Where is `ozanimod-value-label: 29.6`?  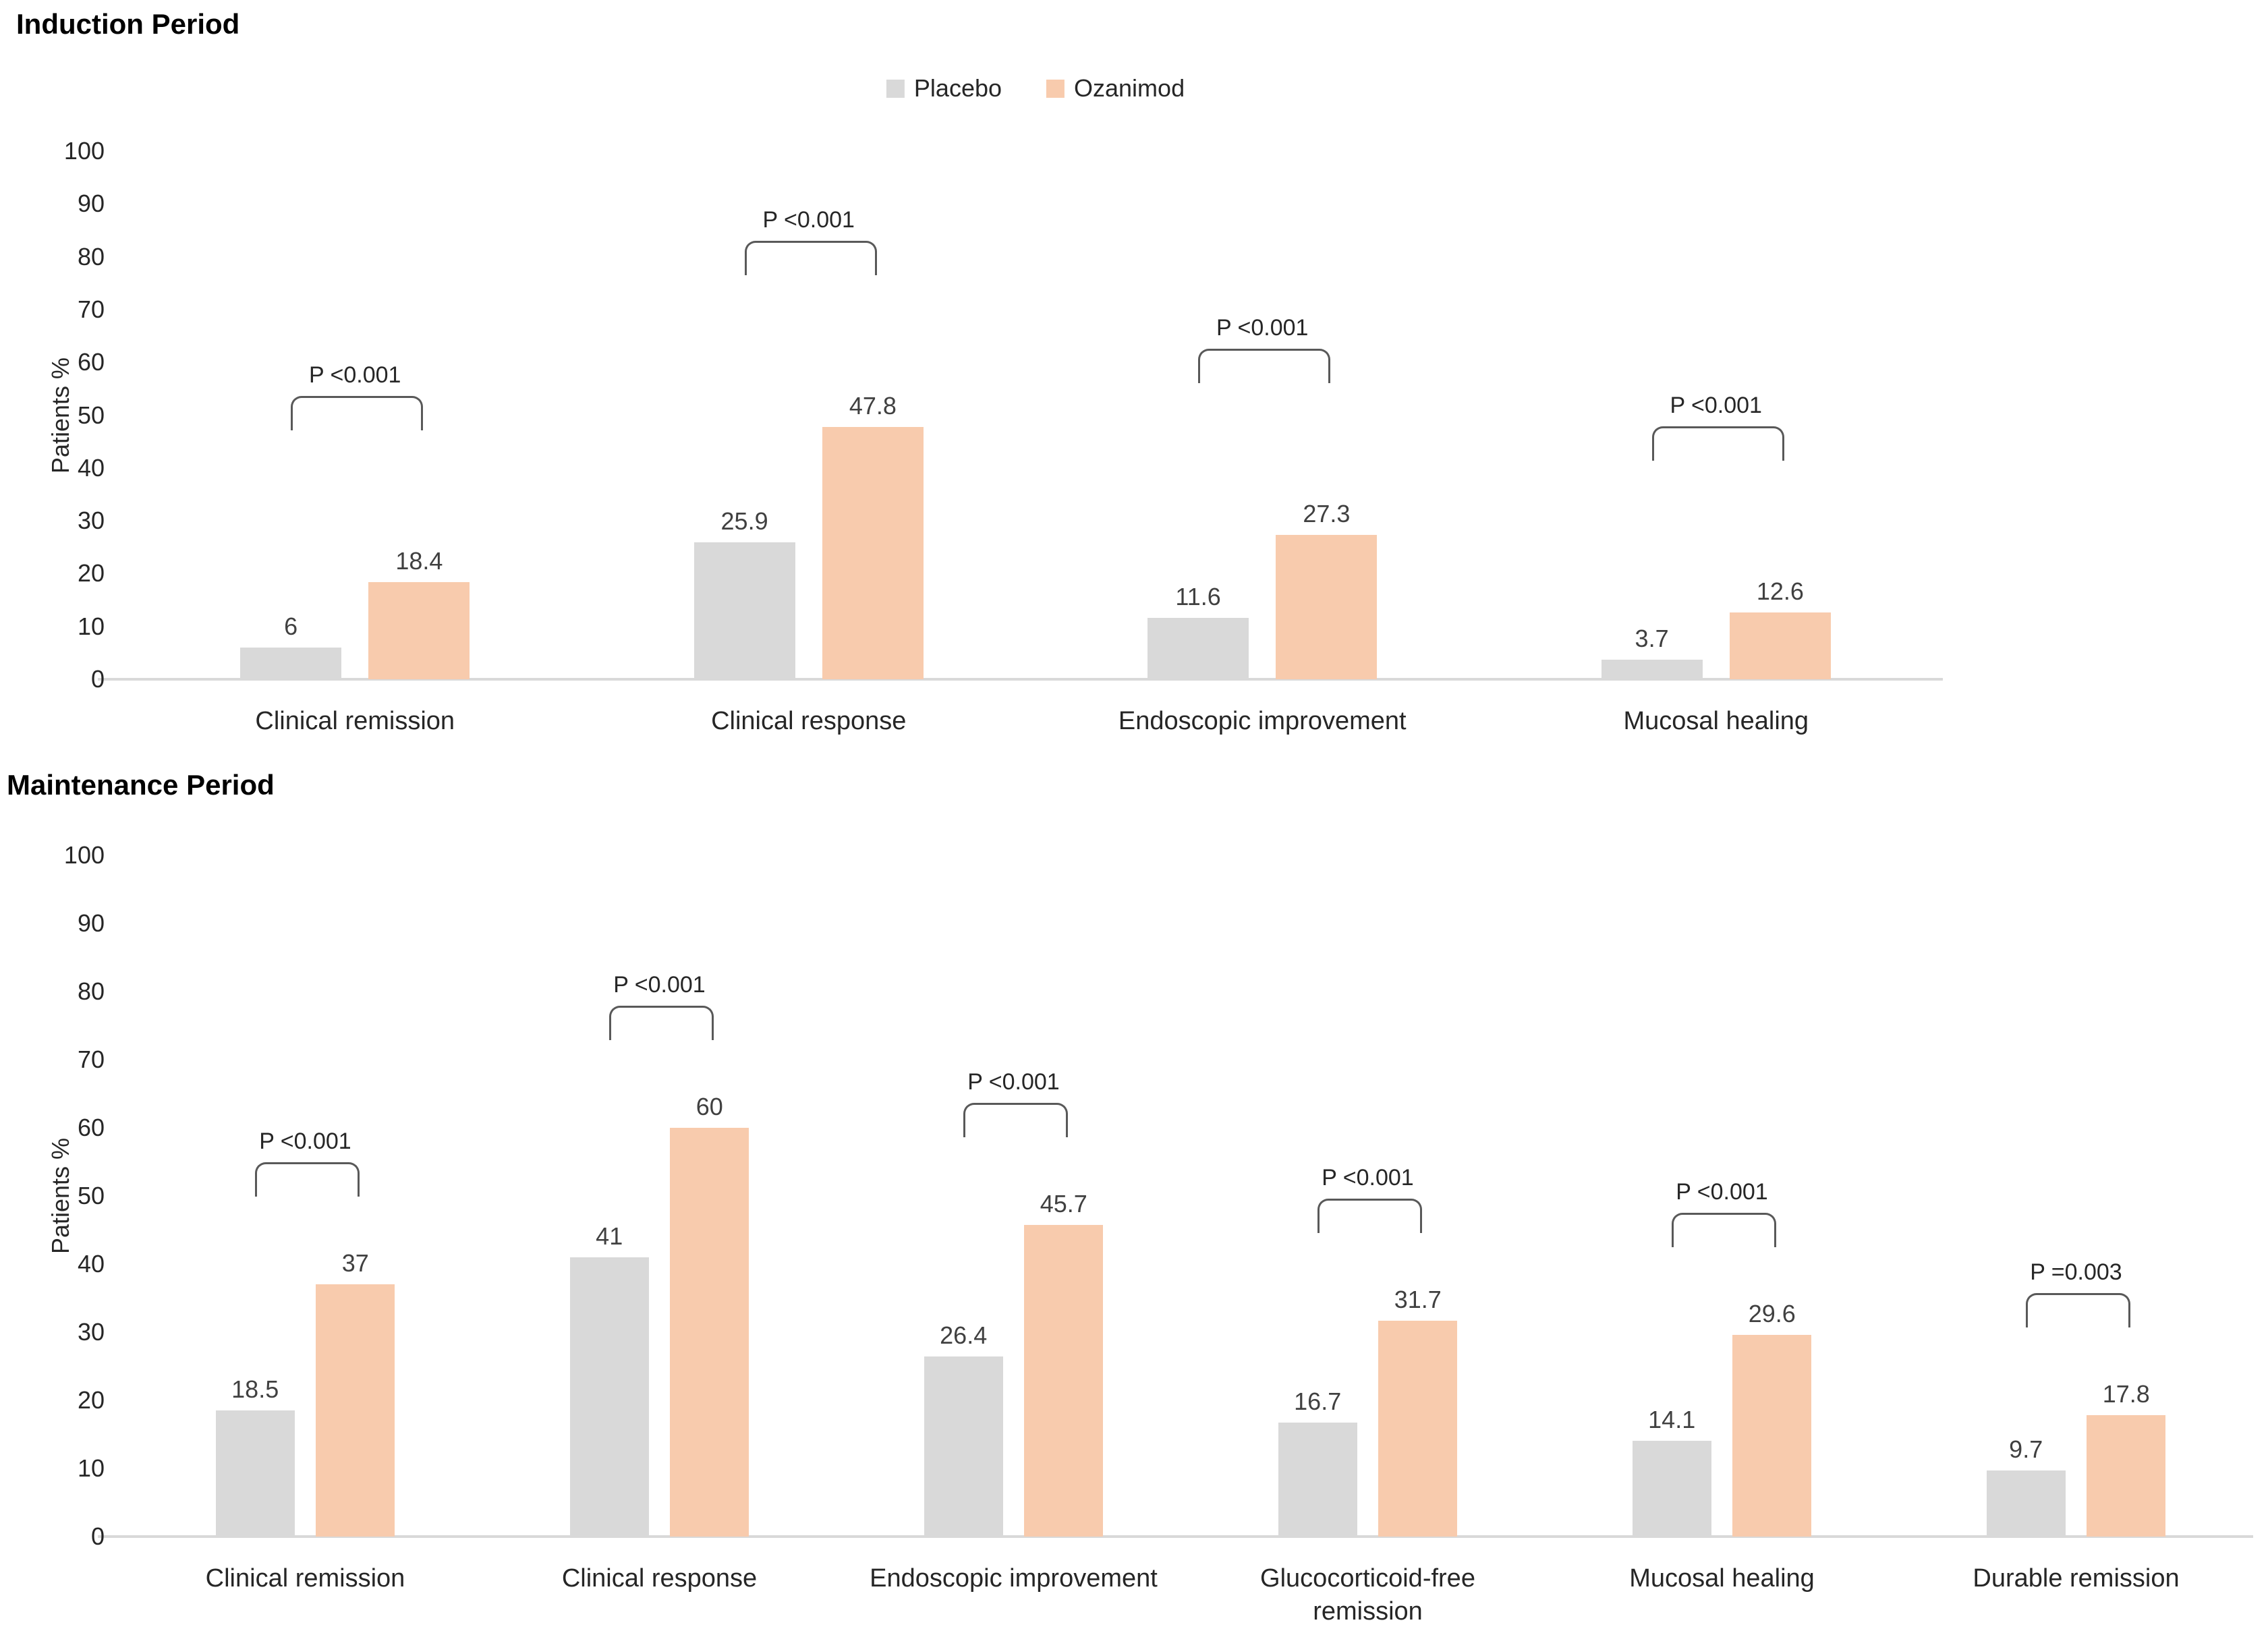
ozanimod-value-label: 29.6 is located at coordinates (1772, 1314).